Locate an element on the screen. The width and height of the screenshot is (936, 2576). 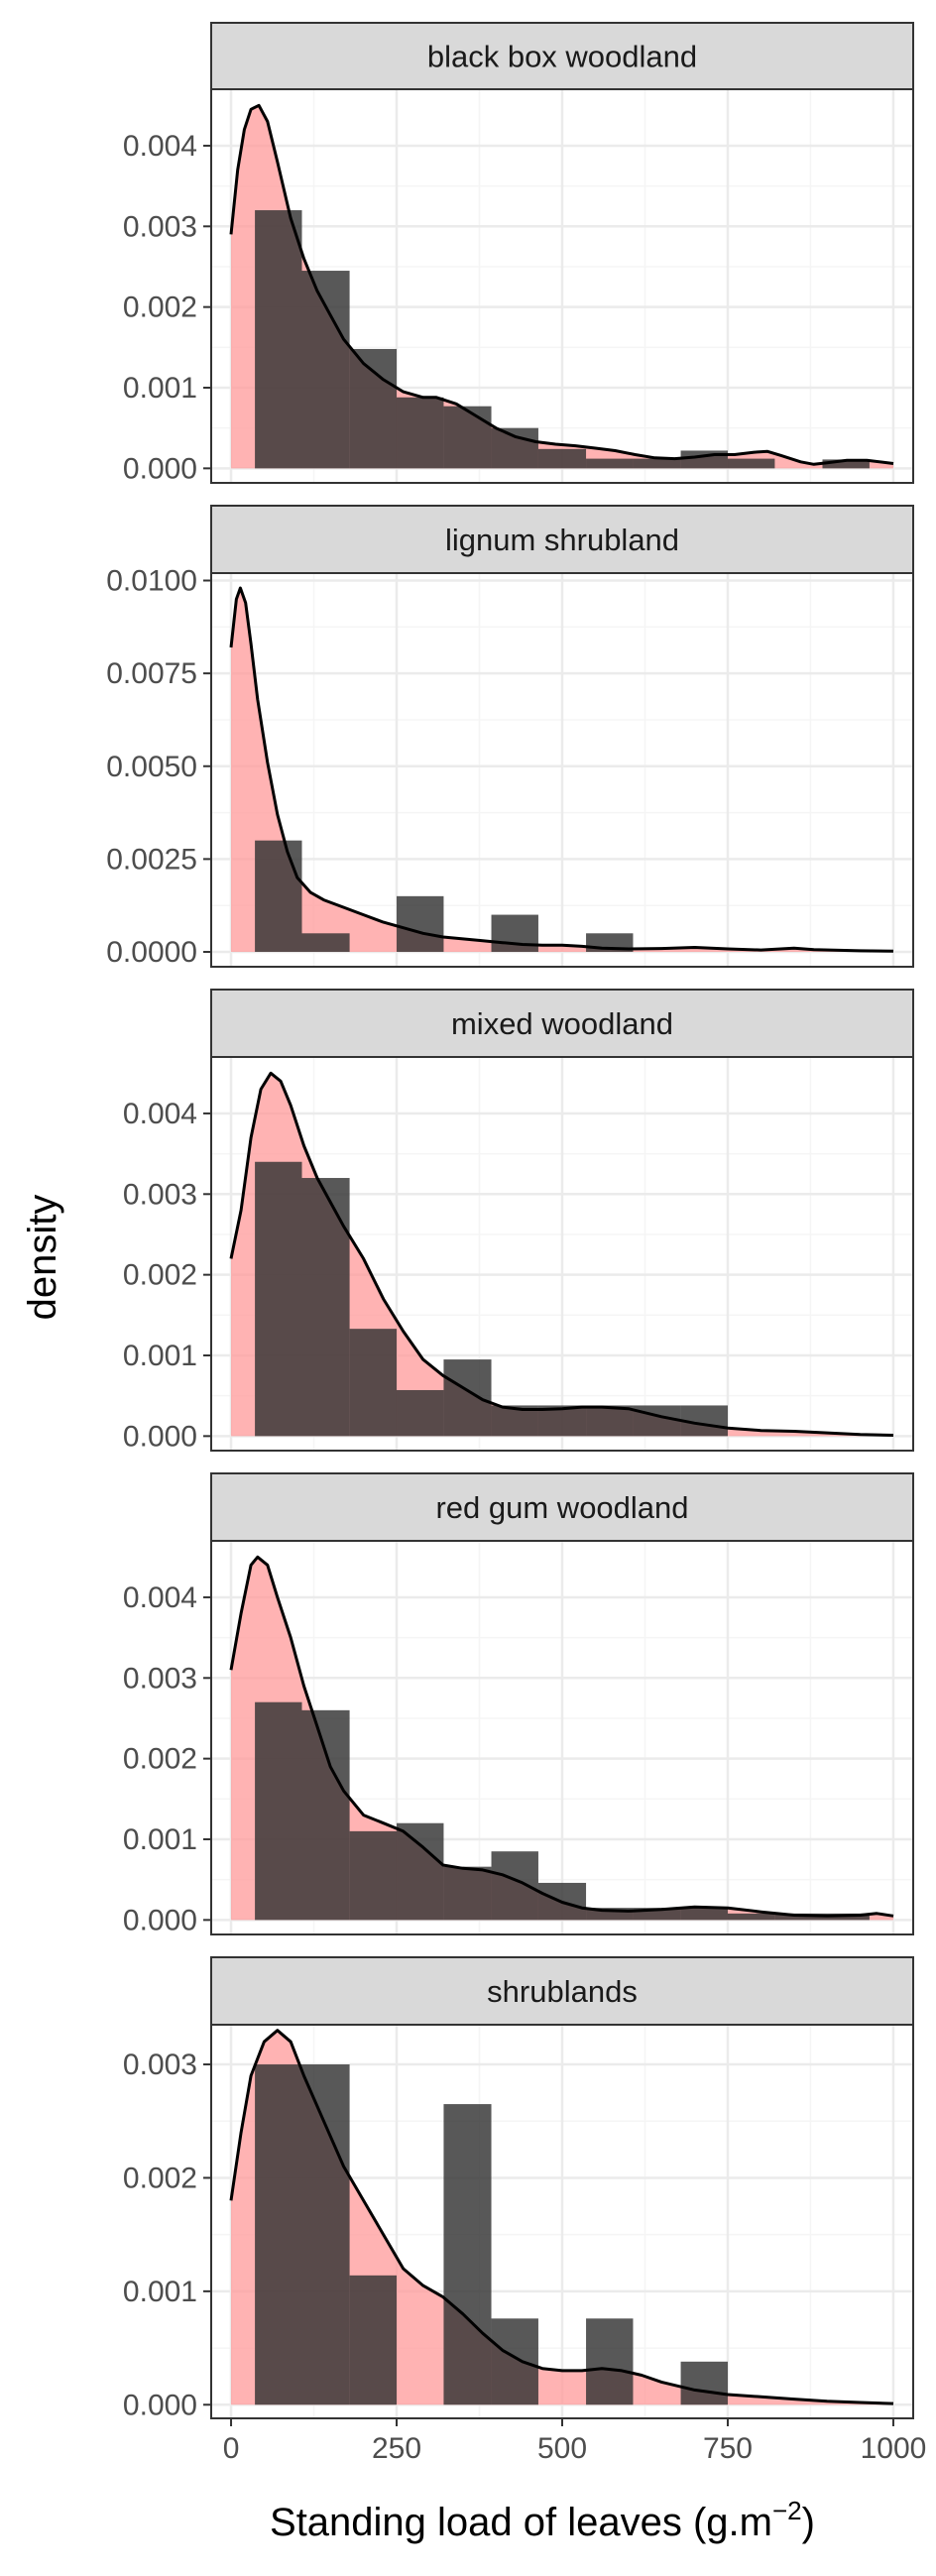
y-tick-label: 0.0100 is located at coordinates (151, 580).